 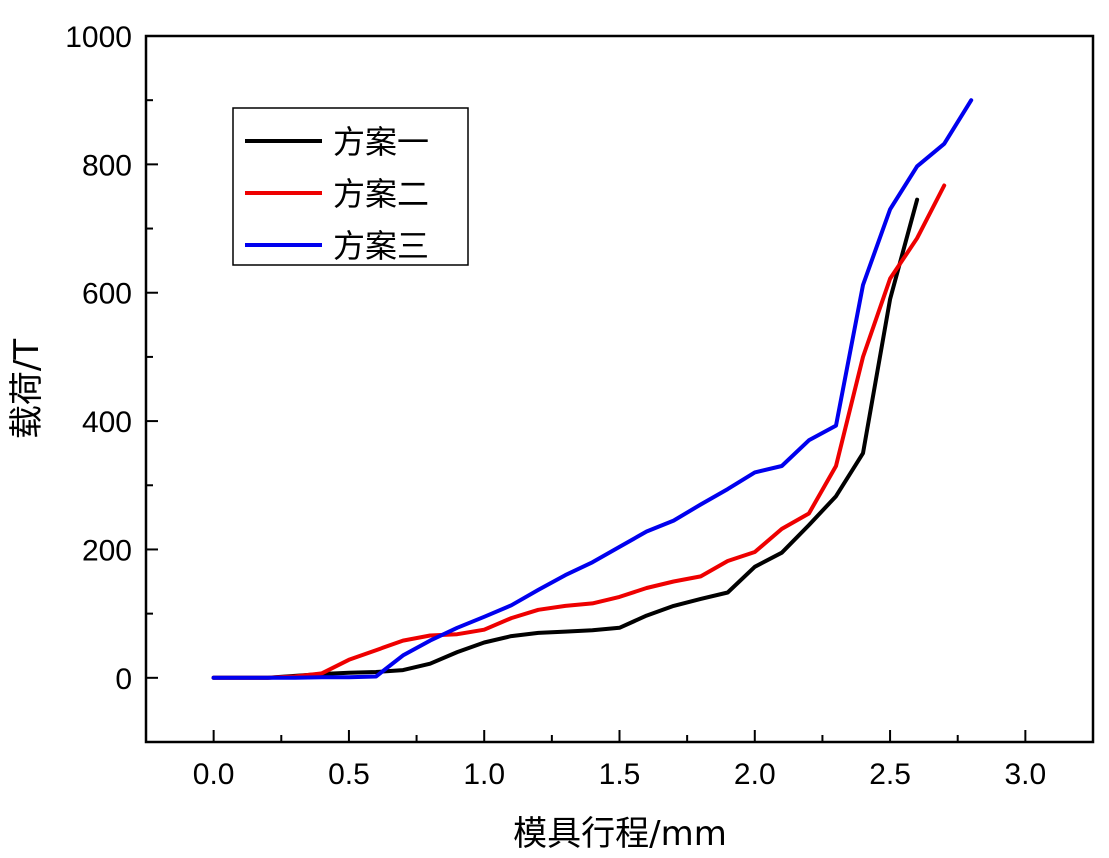 What do you see at coordinates (755, 774) in the screenshot?
I see `x-tick-label: 2.0` at bounding box center [755, 774].